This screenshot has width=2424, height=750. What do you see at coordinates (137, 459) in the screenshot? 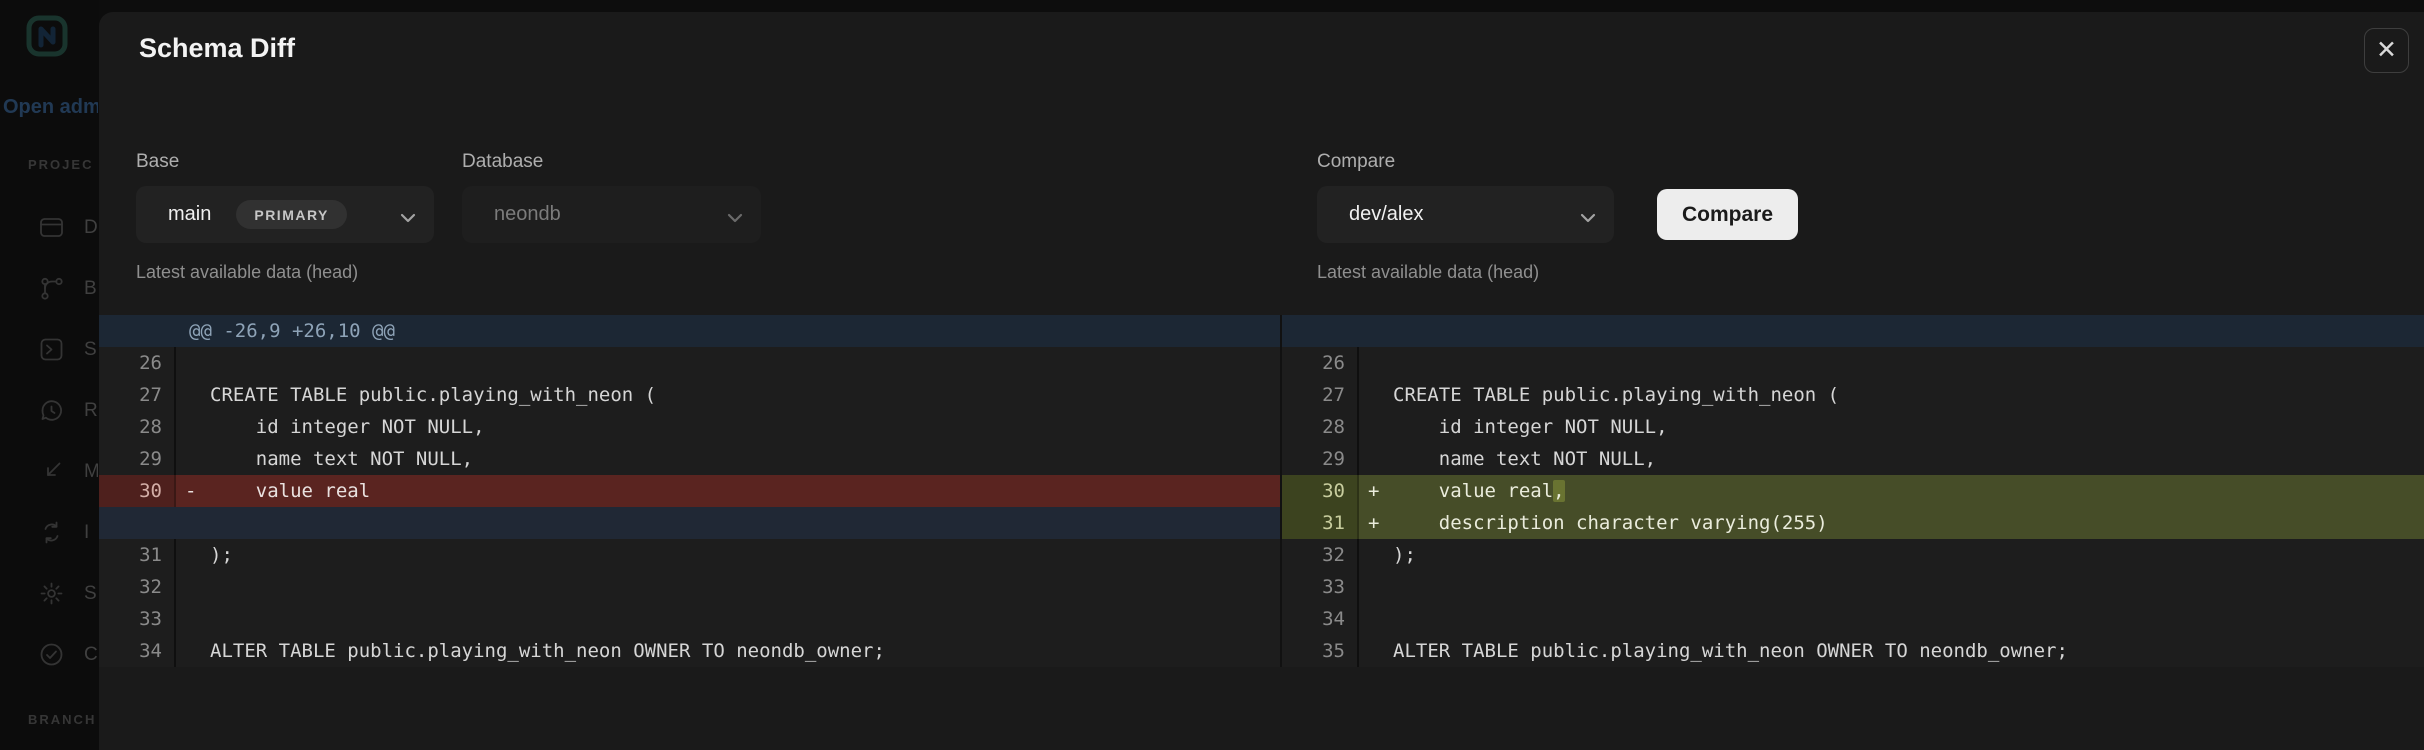
I see `line-number: 29` at bounding box center [137, 459].